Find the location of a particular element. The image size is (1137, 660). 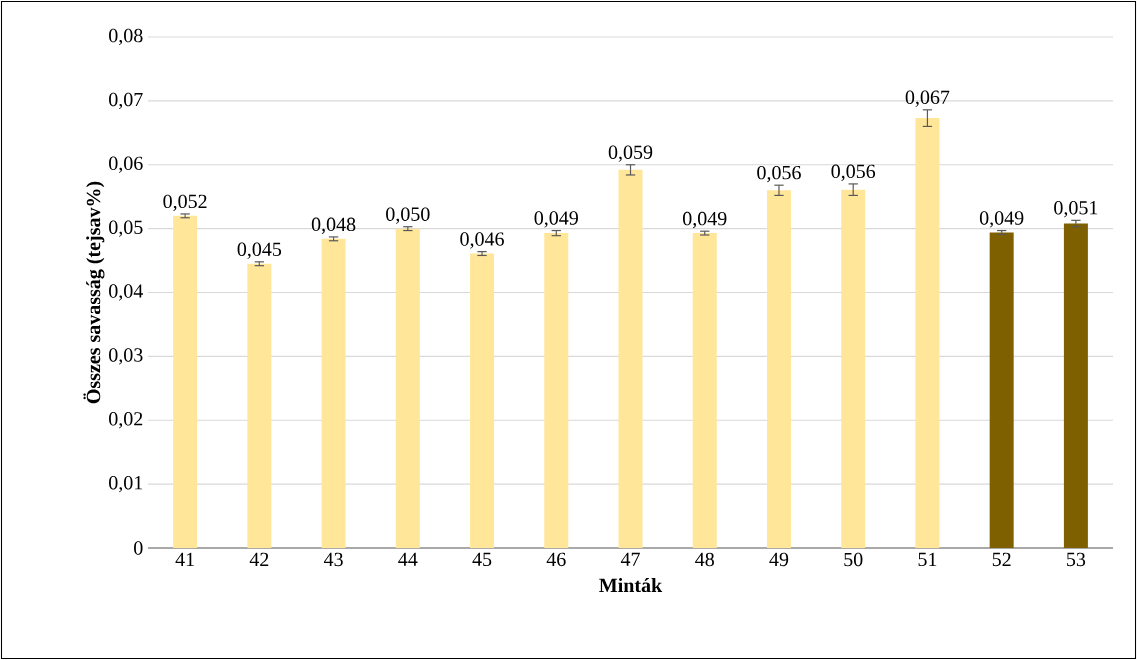

y-tick-label: 0,02 is located at coordinates (126, 420).